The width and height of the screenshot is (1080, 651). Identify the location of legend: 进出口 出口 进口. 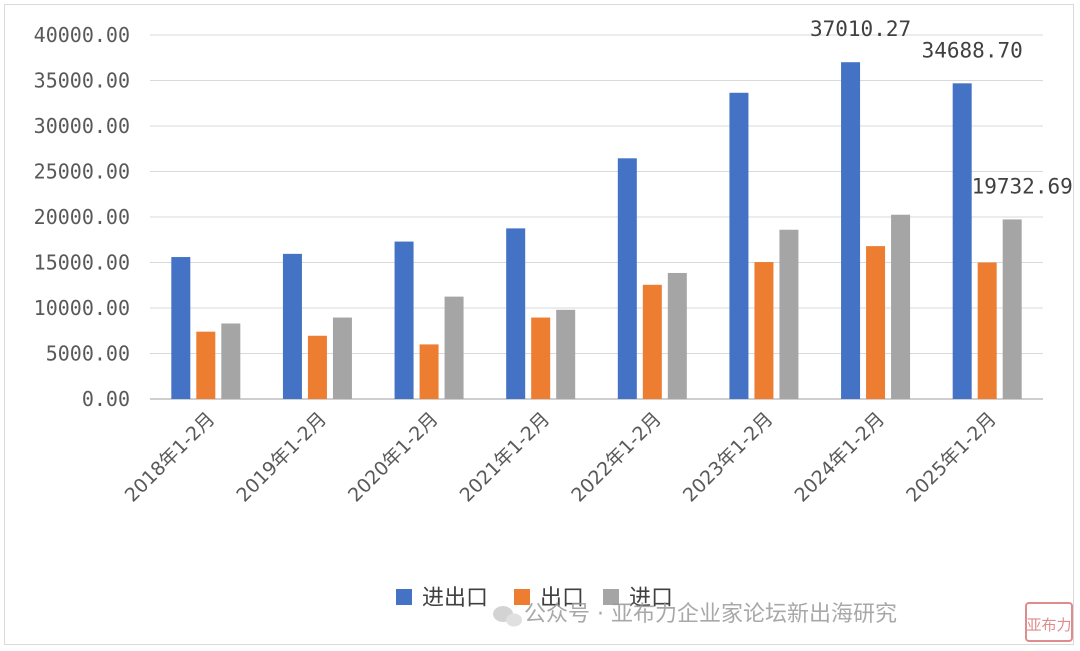
(534, 598).